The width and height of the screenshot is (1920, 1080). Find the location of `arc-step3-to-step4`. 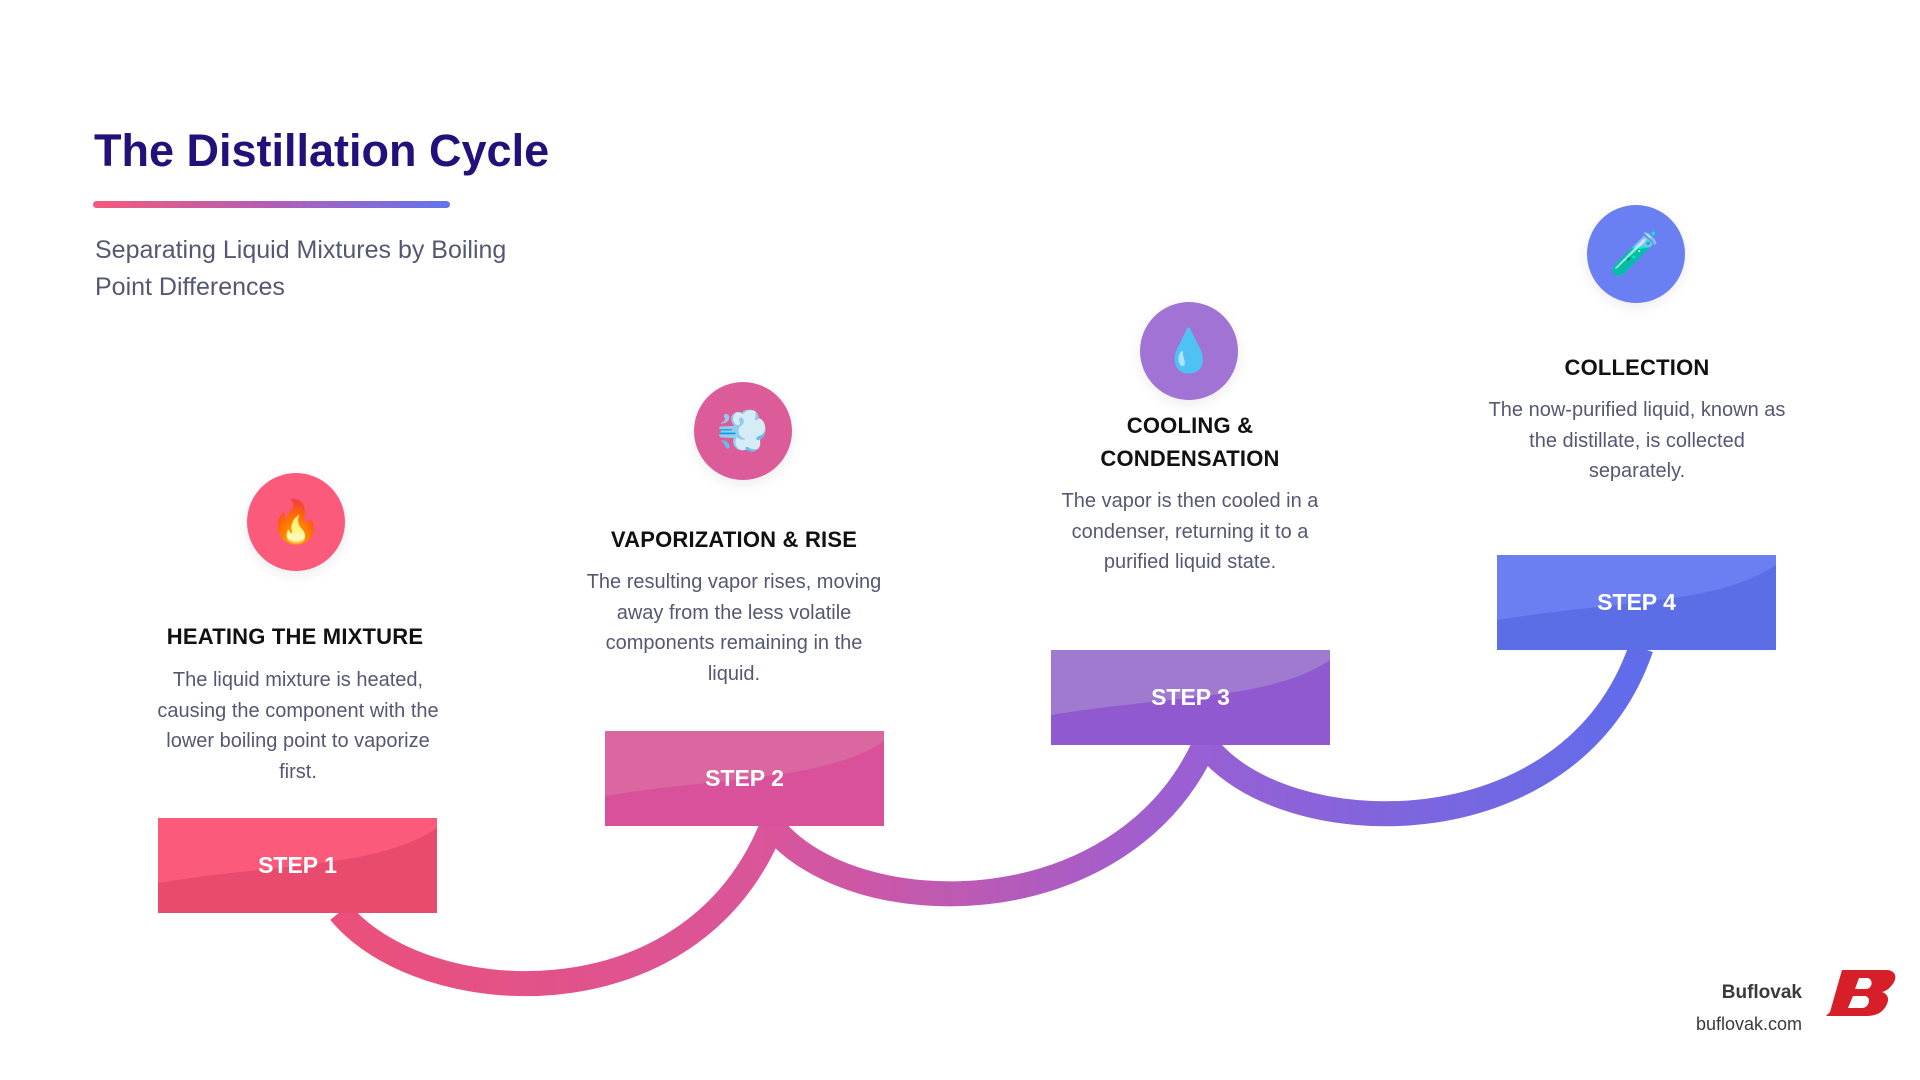

arc-step3-to-step4 is located at coordinates (1423, 735).